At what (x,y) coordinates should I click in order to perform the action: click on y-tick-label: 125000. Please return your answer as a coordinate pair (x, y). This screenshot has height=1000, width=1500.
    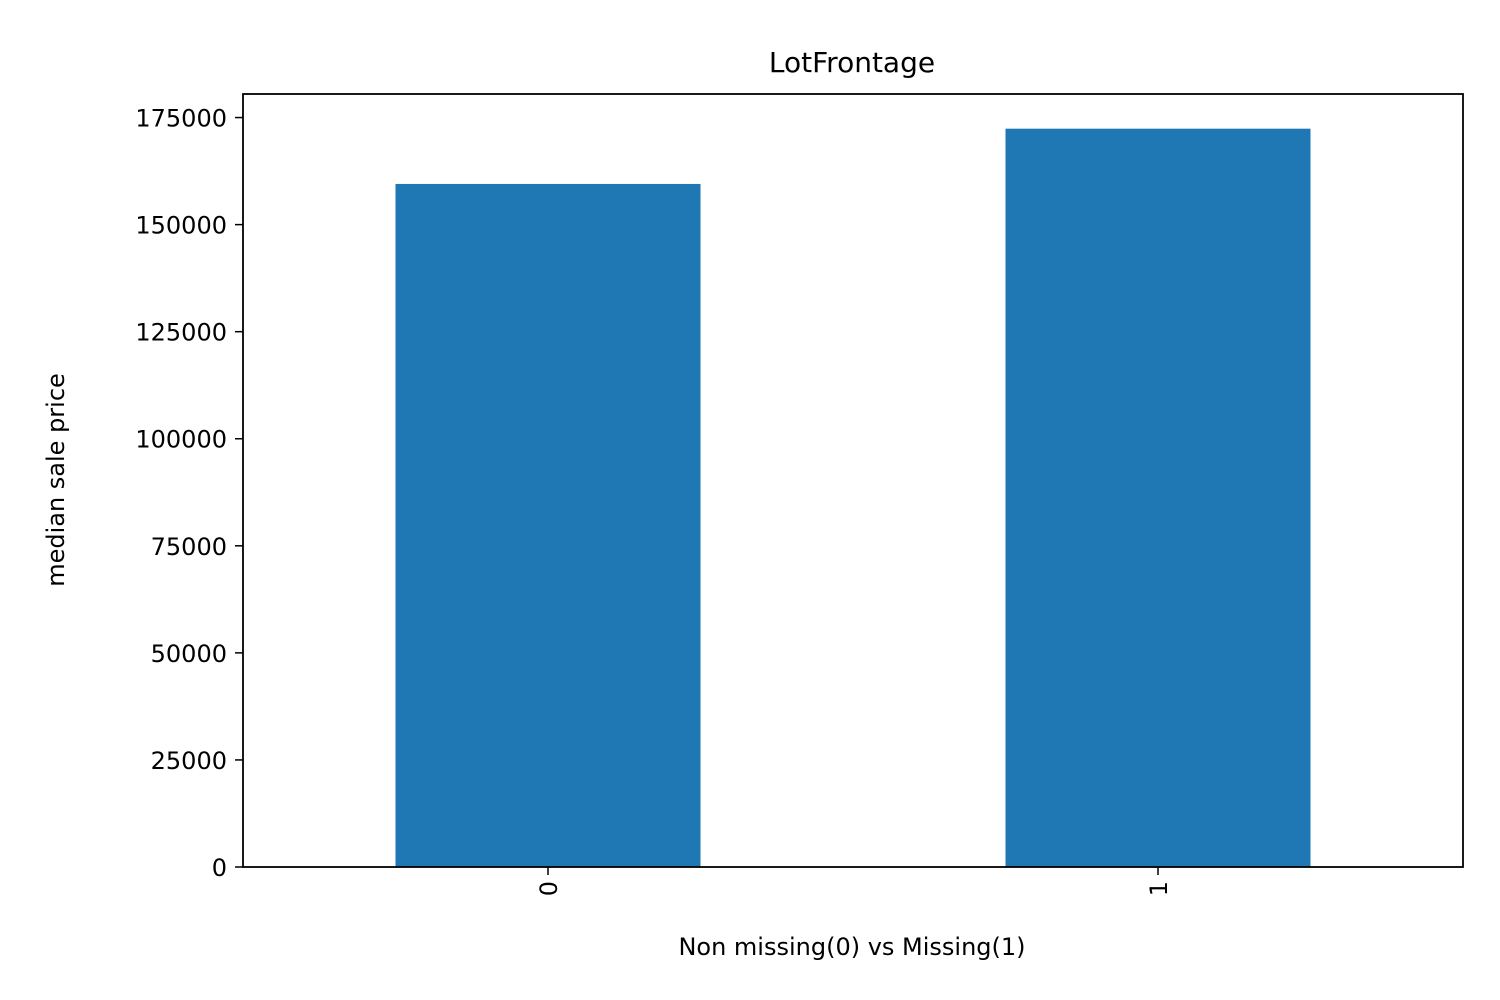
    Looking at the image, I should click on (181, 333).